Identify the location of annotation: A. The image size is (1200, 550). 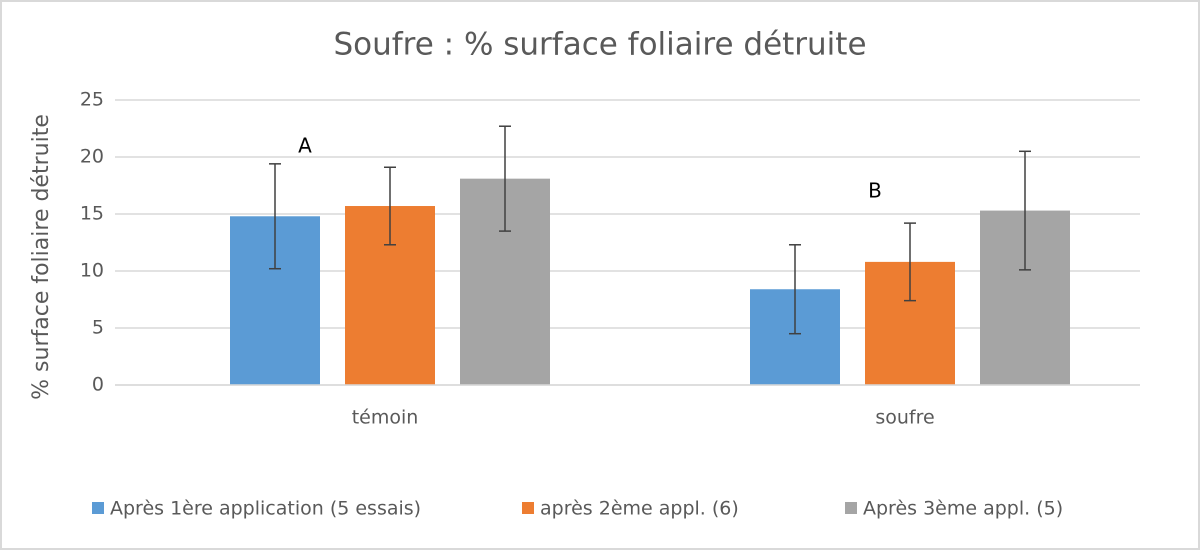
(305, 146).